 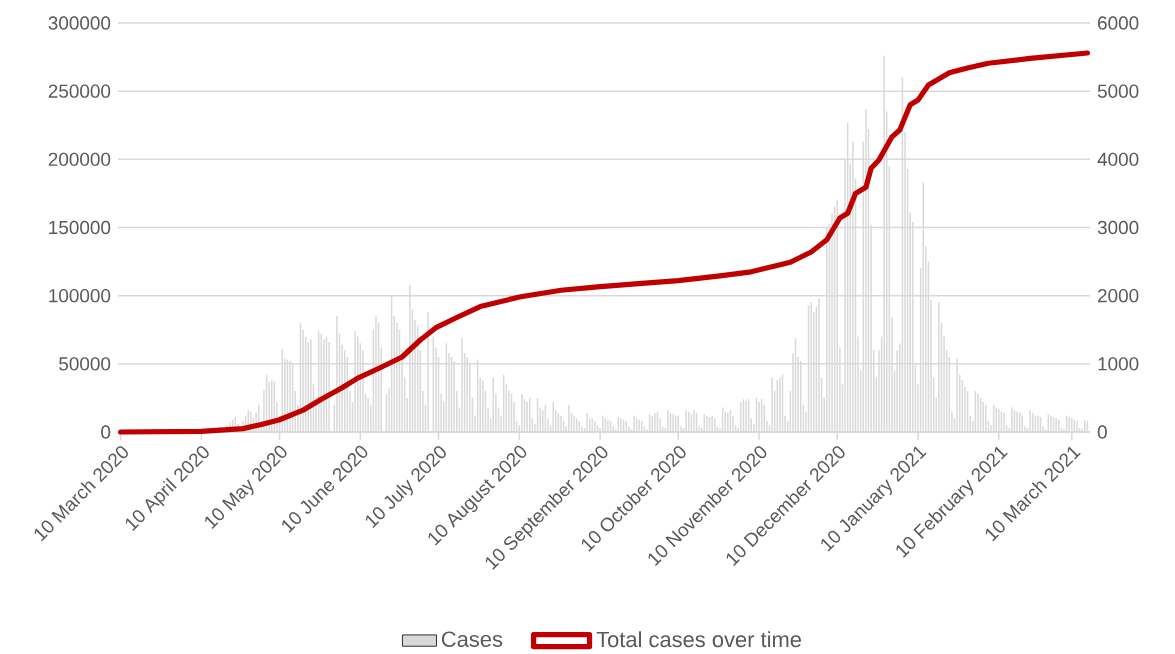 What do you see at coordinates (1118, 295) in the screenshot?
I see `y2-tick-label: 2000` at bounding box center [1118, 295].